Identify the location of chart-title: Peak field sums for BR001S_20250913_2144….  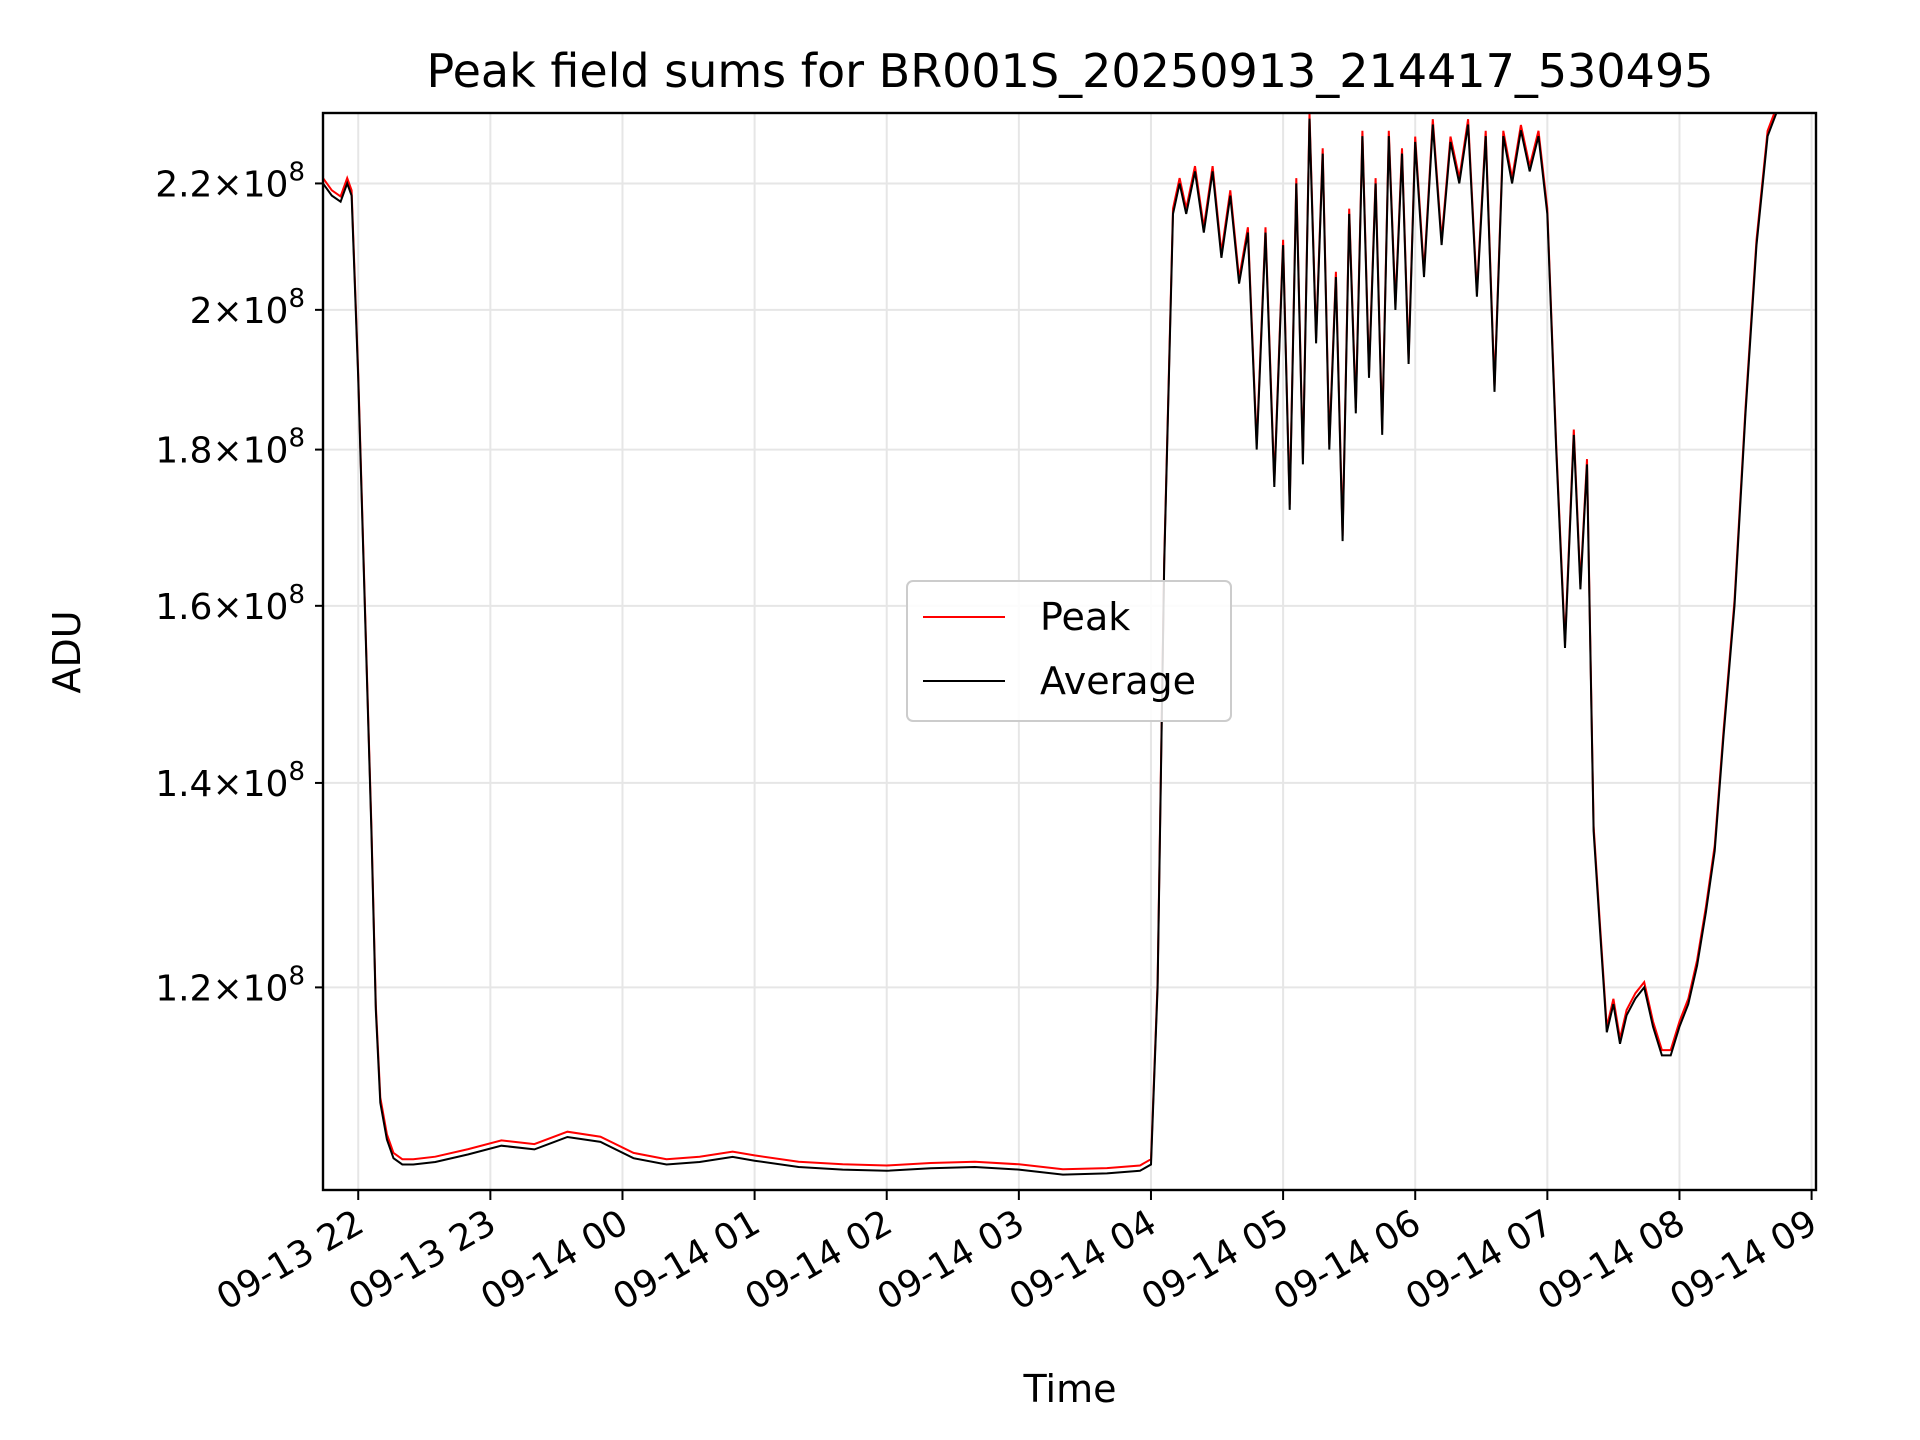
(1070, 71).